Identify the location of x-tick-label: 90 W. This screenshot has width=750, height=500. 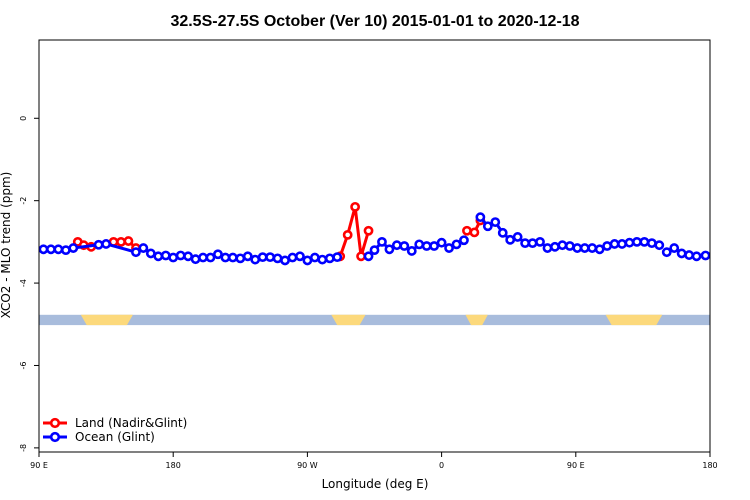
(307, 465).